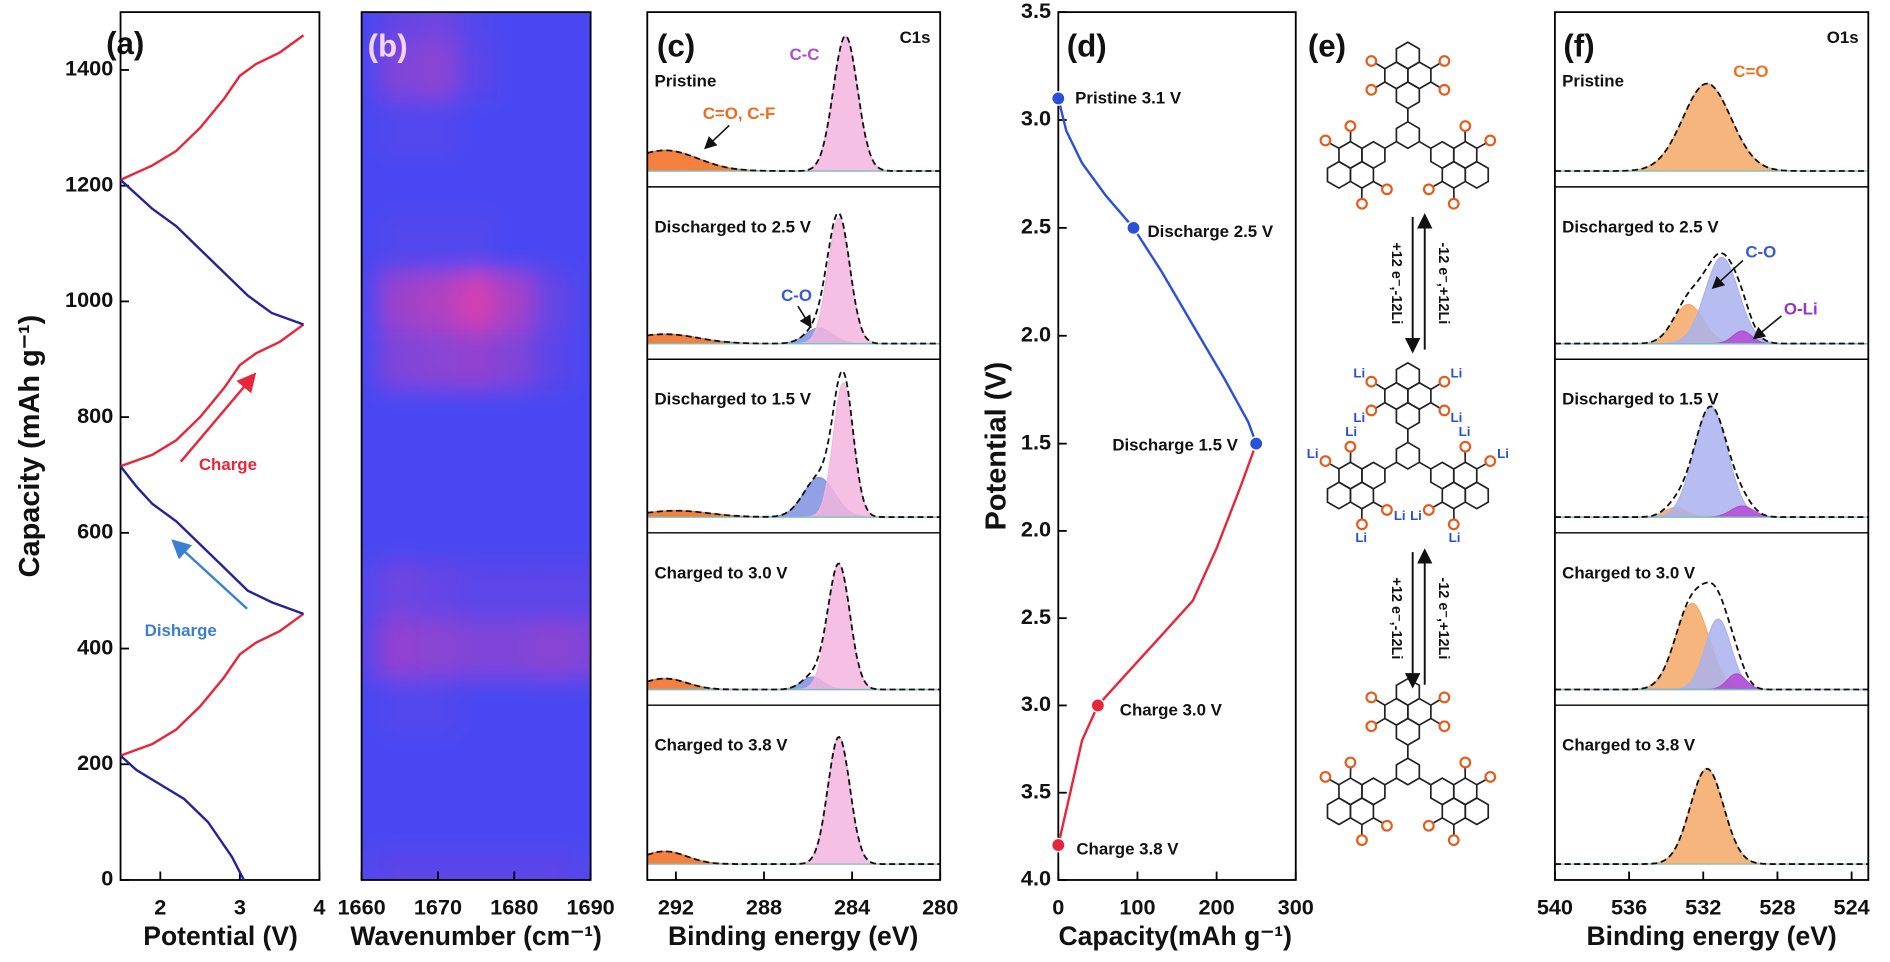 This screenshot has height=962, width=1890. I want to click on panel-label: (c), so click(676, 46).